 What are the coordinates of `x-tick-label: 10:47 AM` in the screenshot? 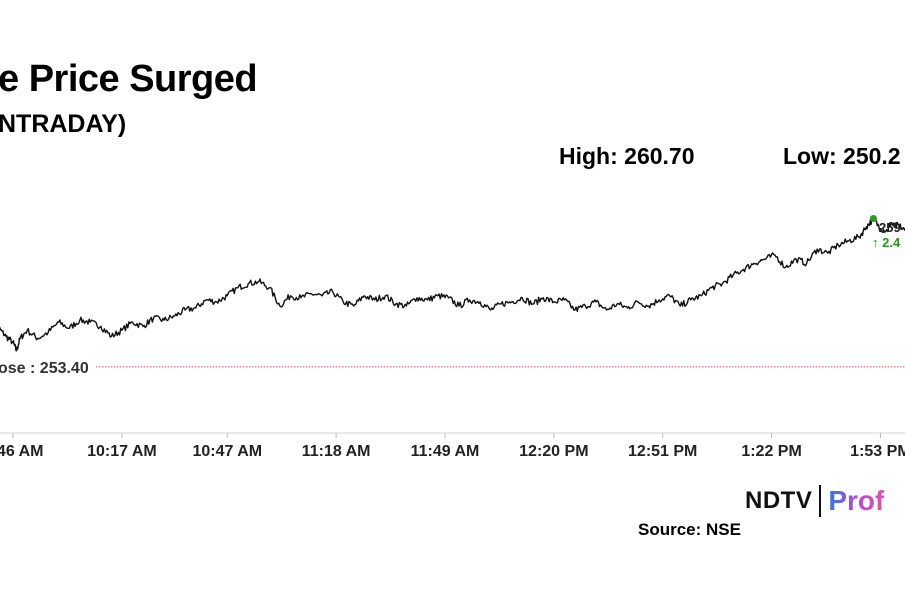 It's located at (227, 451).